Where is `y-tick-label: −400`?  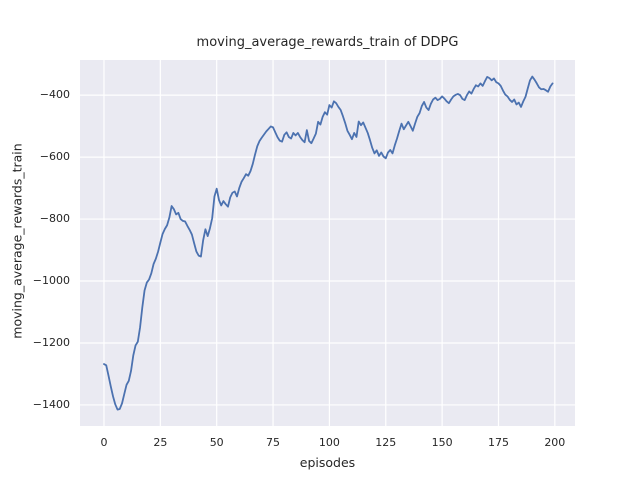 y-tick-label: −400 is located at coordinates (54, 95).